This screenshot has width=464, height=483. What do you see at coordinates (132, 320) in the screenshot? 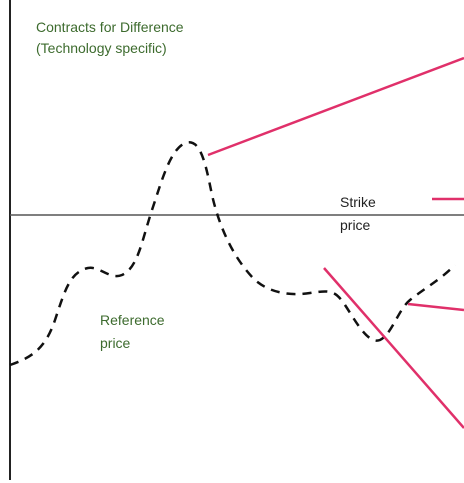
I see `reference-label: Reference` at bounding box center [132, 320].